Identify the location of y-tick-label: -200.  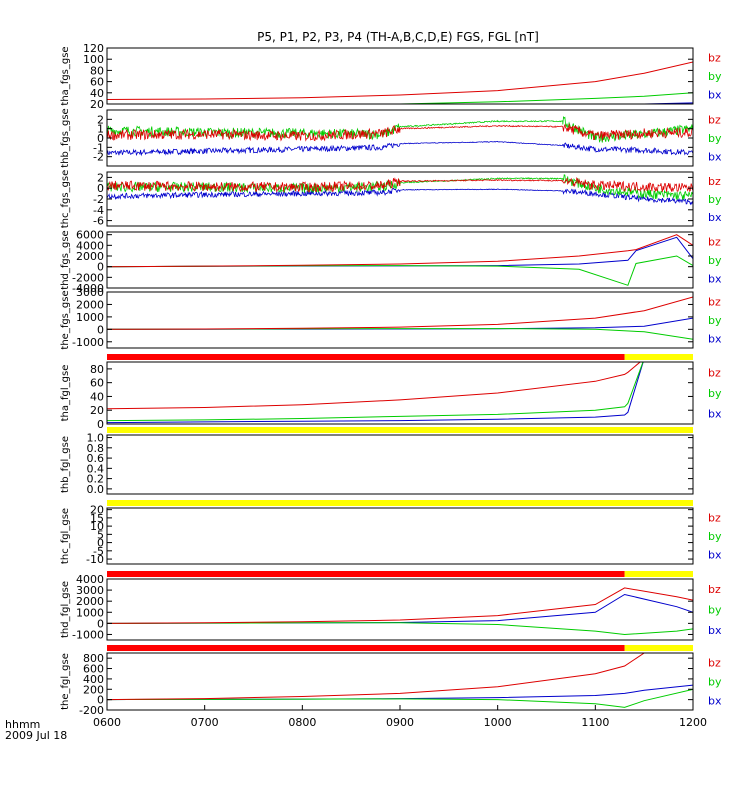
(91, 710).